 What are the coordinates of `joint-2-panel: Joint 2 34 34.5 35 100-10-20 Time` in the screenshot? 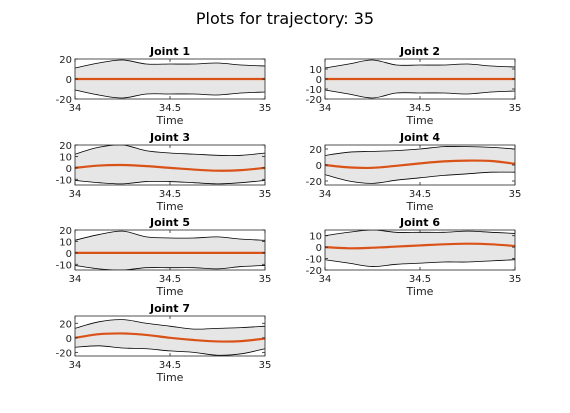 It's located at (414, 86).